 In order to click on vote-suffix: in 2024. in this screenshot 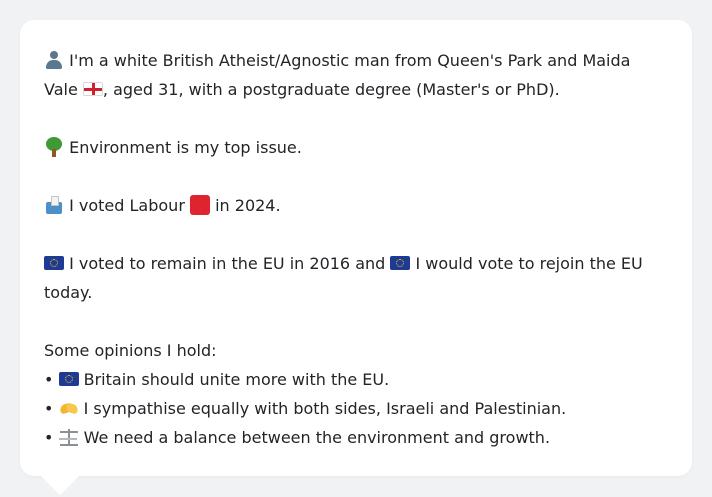, I will do `click(248, 205)`.